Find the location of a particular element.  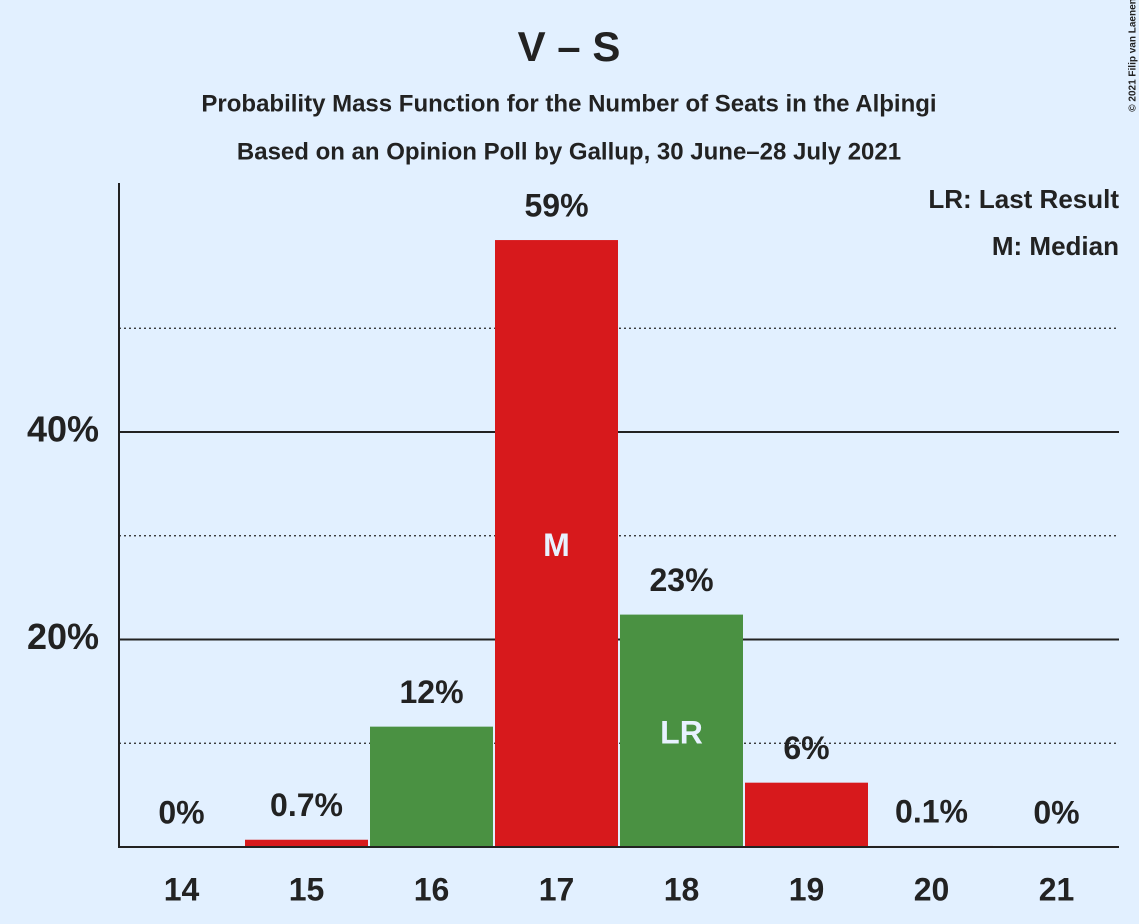

legend-entry: M: Median is located at coordinates (1055, 246).